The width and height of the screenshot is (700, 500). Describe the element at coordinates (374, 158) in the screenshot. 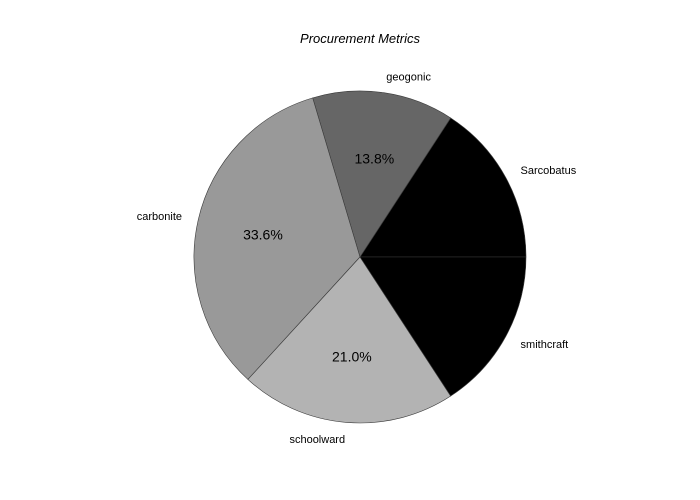

I see `slice-percent-label: 13.8%` at that location.